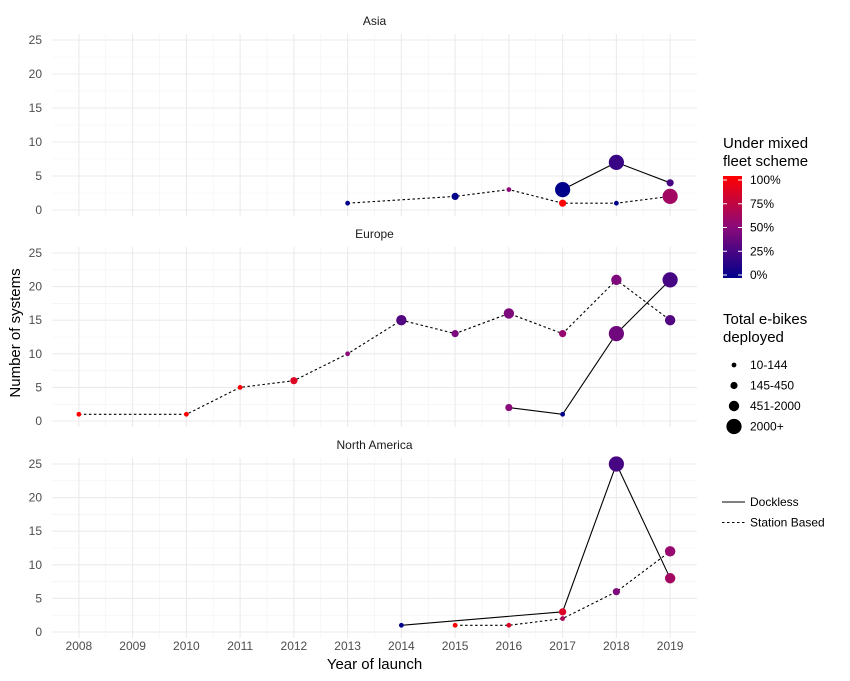 This screenshot has height=681, width=850. Describe the element at coordinates (732, 227) in the screenshot. I see `color-bar` at that location.